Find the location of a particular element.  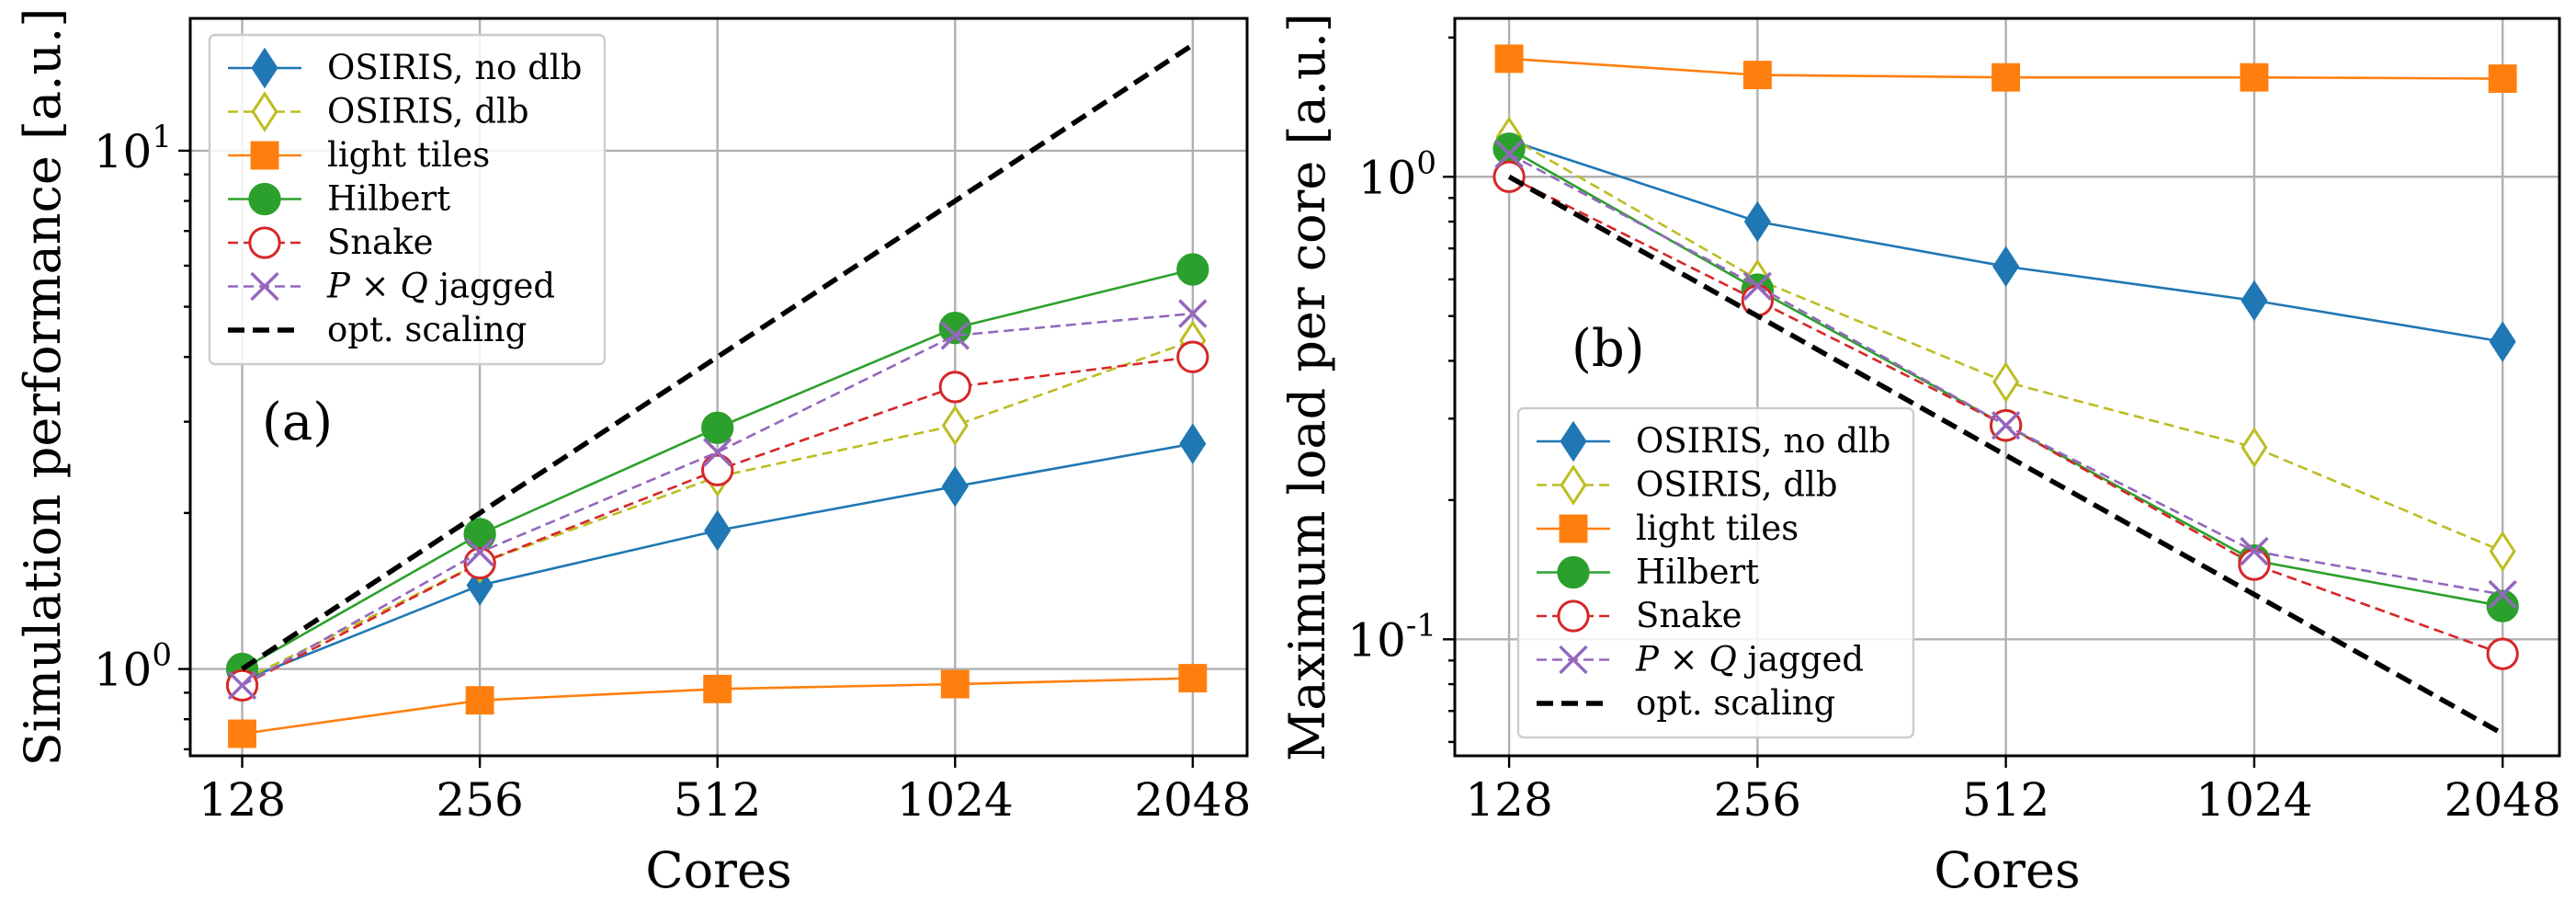

series-osiris-no-dlb is located at coordinates (718, 562).